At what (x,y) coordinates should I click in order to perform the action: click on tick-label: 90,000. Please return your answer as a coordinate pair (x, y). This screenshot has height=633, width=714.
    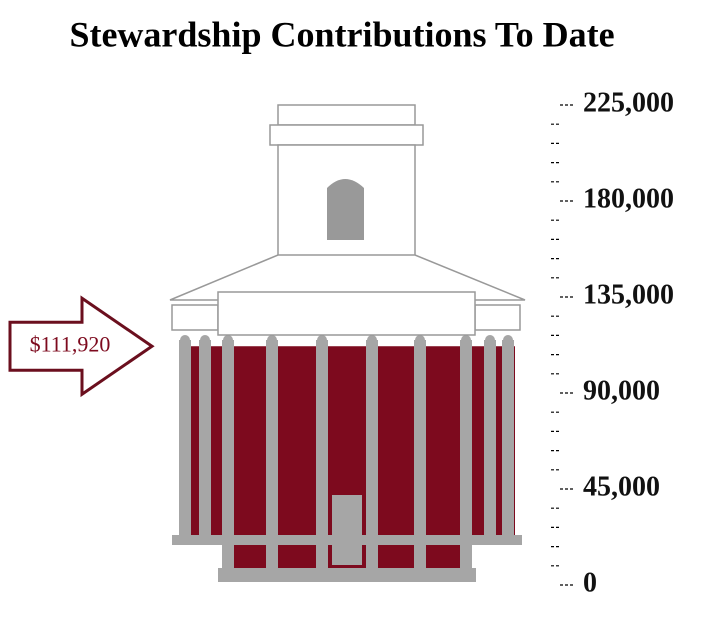
    Looking at the image, I should click on (621, 390).